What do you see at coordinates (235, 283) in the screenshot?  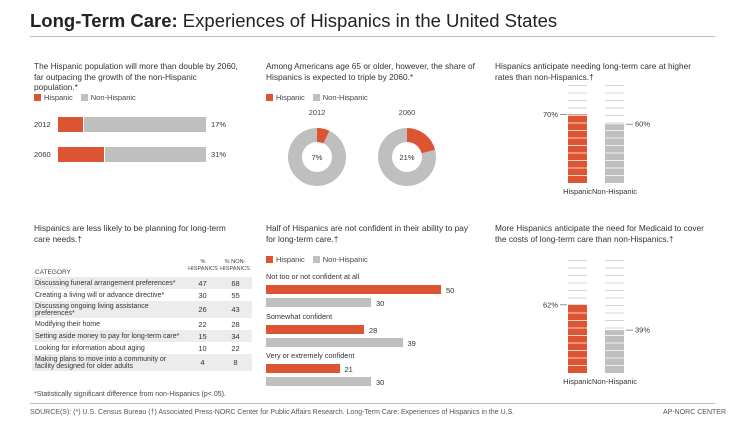 I see `table-cell-non-hispanic: 68` at bounding box center [235, 283].